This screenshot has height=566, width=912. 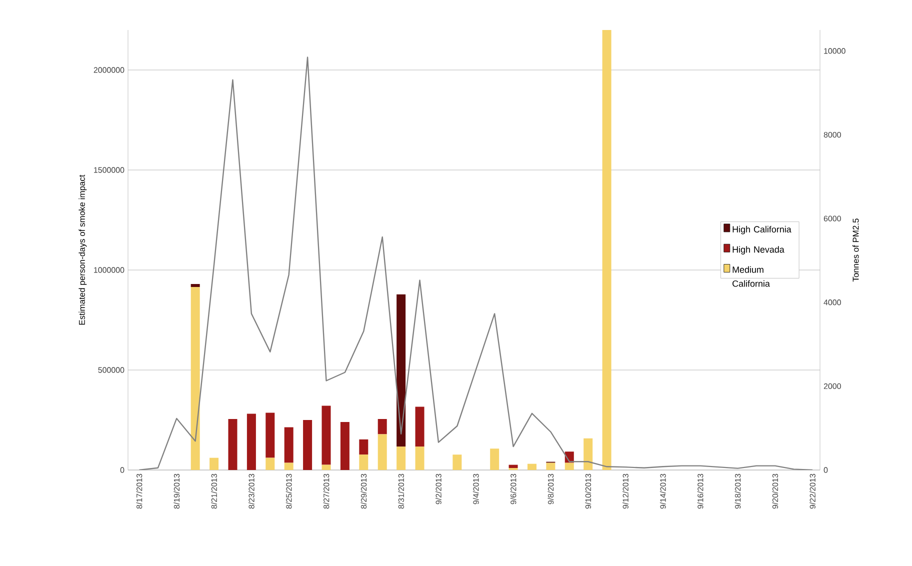 What do you see at coordinates (82, 249) in the screenshot?
I see `y-axis-title: Estimated person-days of smoke impact` at bounding box center [82, 249].